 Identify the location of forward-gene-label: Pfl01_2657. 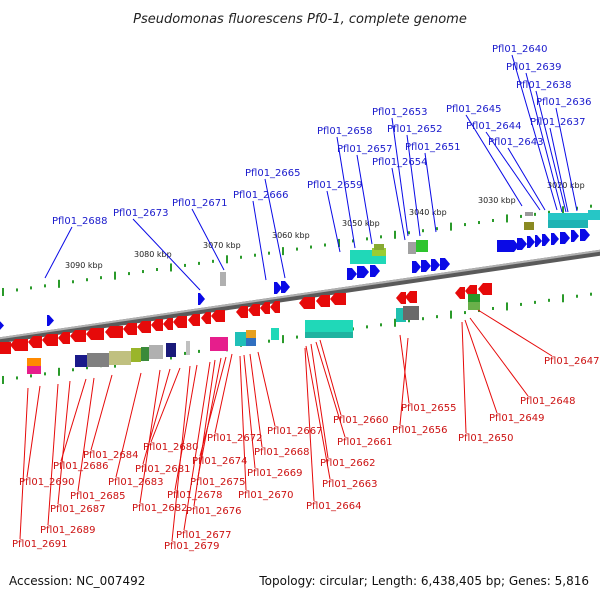
(365, 149).